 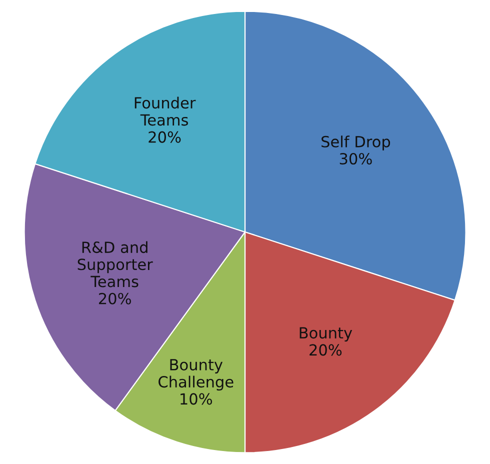 What do you see at coordinates (115, 264) in the screenshot?
I see `slice-label: R&D and Supporter Teams` at bounding box center [115, 264].